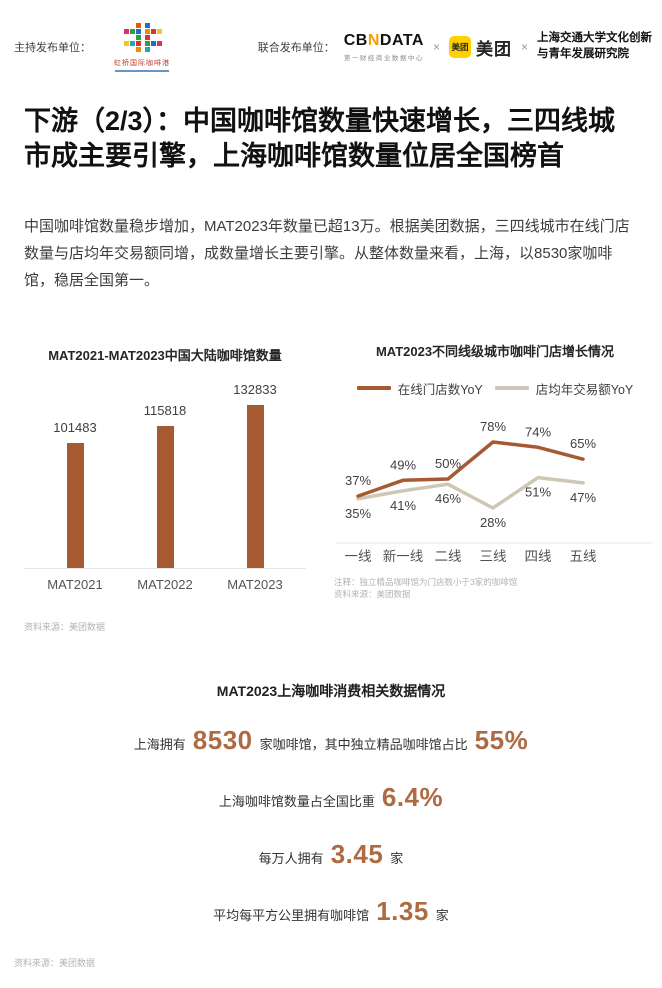  Describe the element at coordinates (470, 468) in the screenshot. I see `series-line-在线门店数YoY` at that location.